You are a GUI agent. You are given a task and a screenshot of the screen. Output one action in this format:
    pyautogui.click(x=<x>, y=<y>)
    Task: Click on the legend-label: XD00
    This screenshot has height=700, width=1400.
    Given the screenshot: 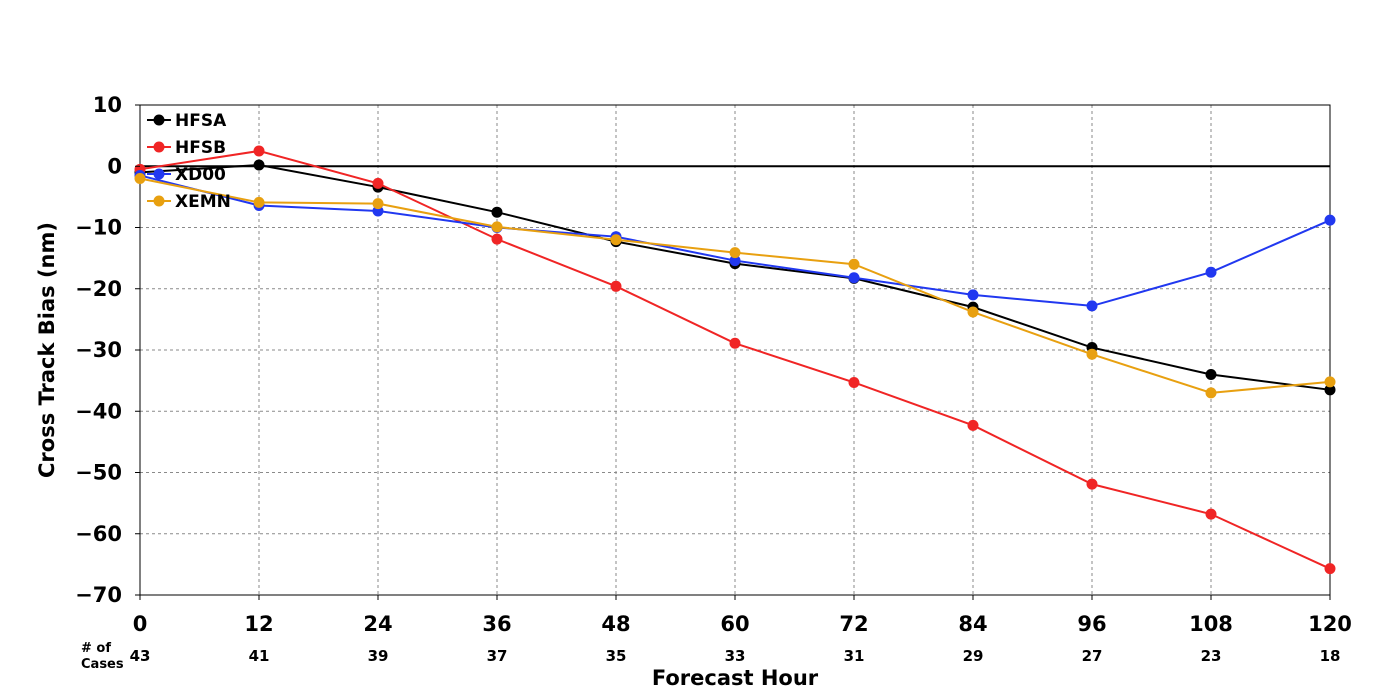 What is the action you would take?
    pyautogui.click(x=200, y=175)
    